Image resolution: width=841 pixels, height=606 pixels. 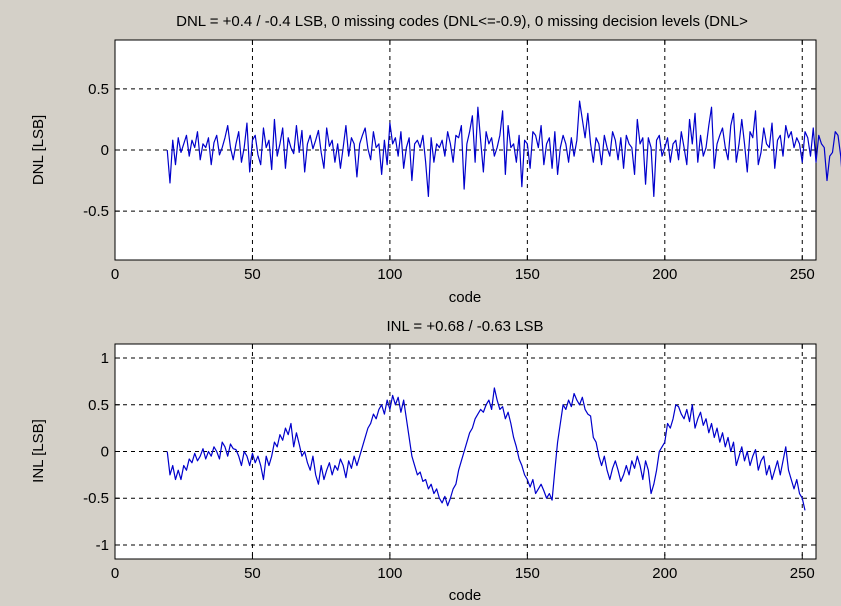 I want to click on inl-y-tick-label: 1, so click(x=105, y=358).